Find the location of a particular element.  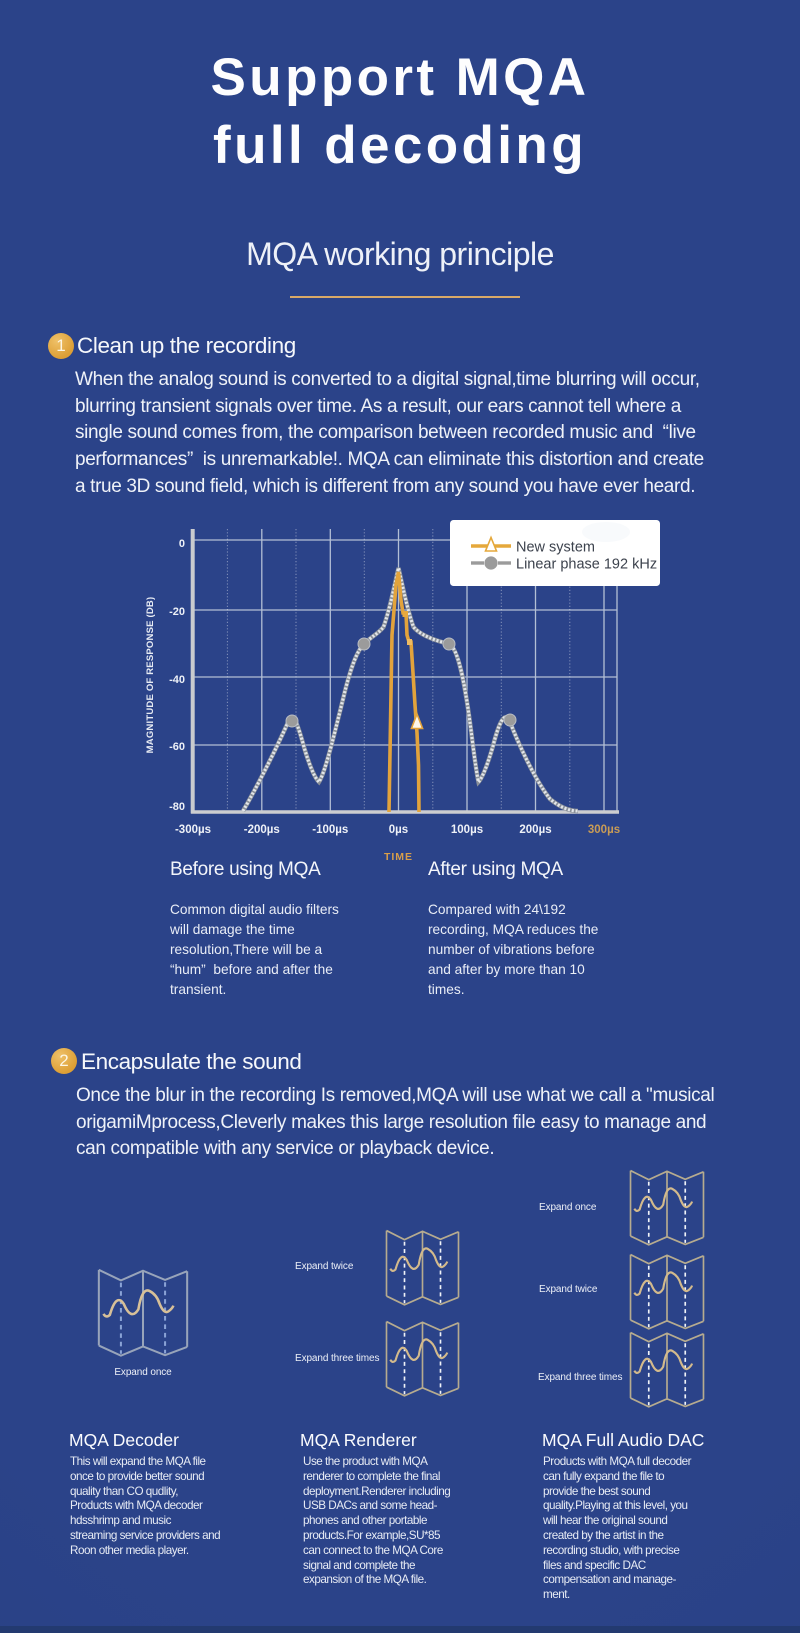

svg-text: 200µs is located at coordinates (535, 830).